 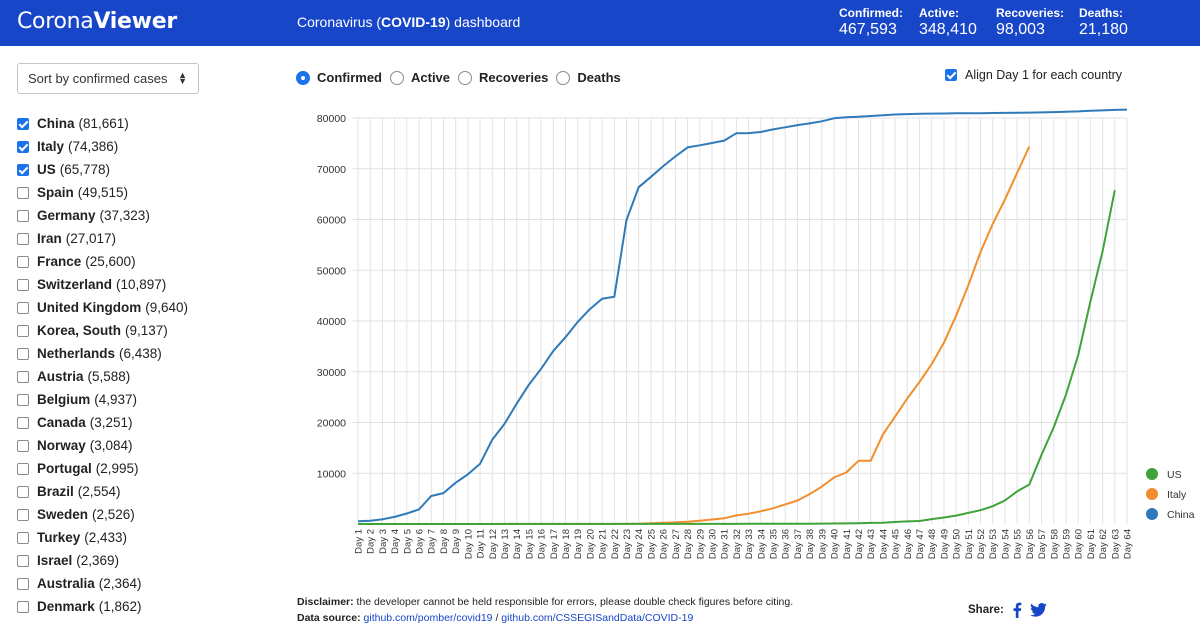 What do you see at coordinates (46, 169) in the screenshot?
I see `country-name: US` at bounding box center [46, 169].